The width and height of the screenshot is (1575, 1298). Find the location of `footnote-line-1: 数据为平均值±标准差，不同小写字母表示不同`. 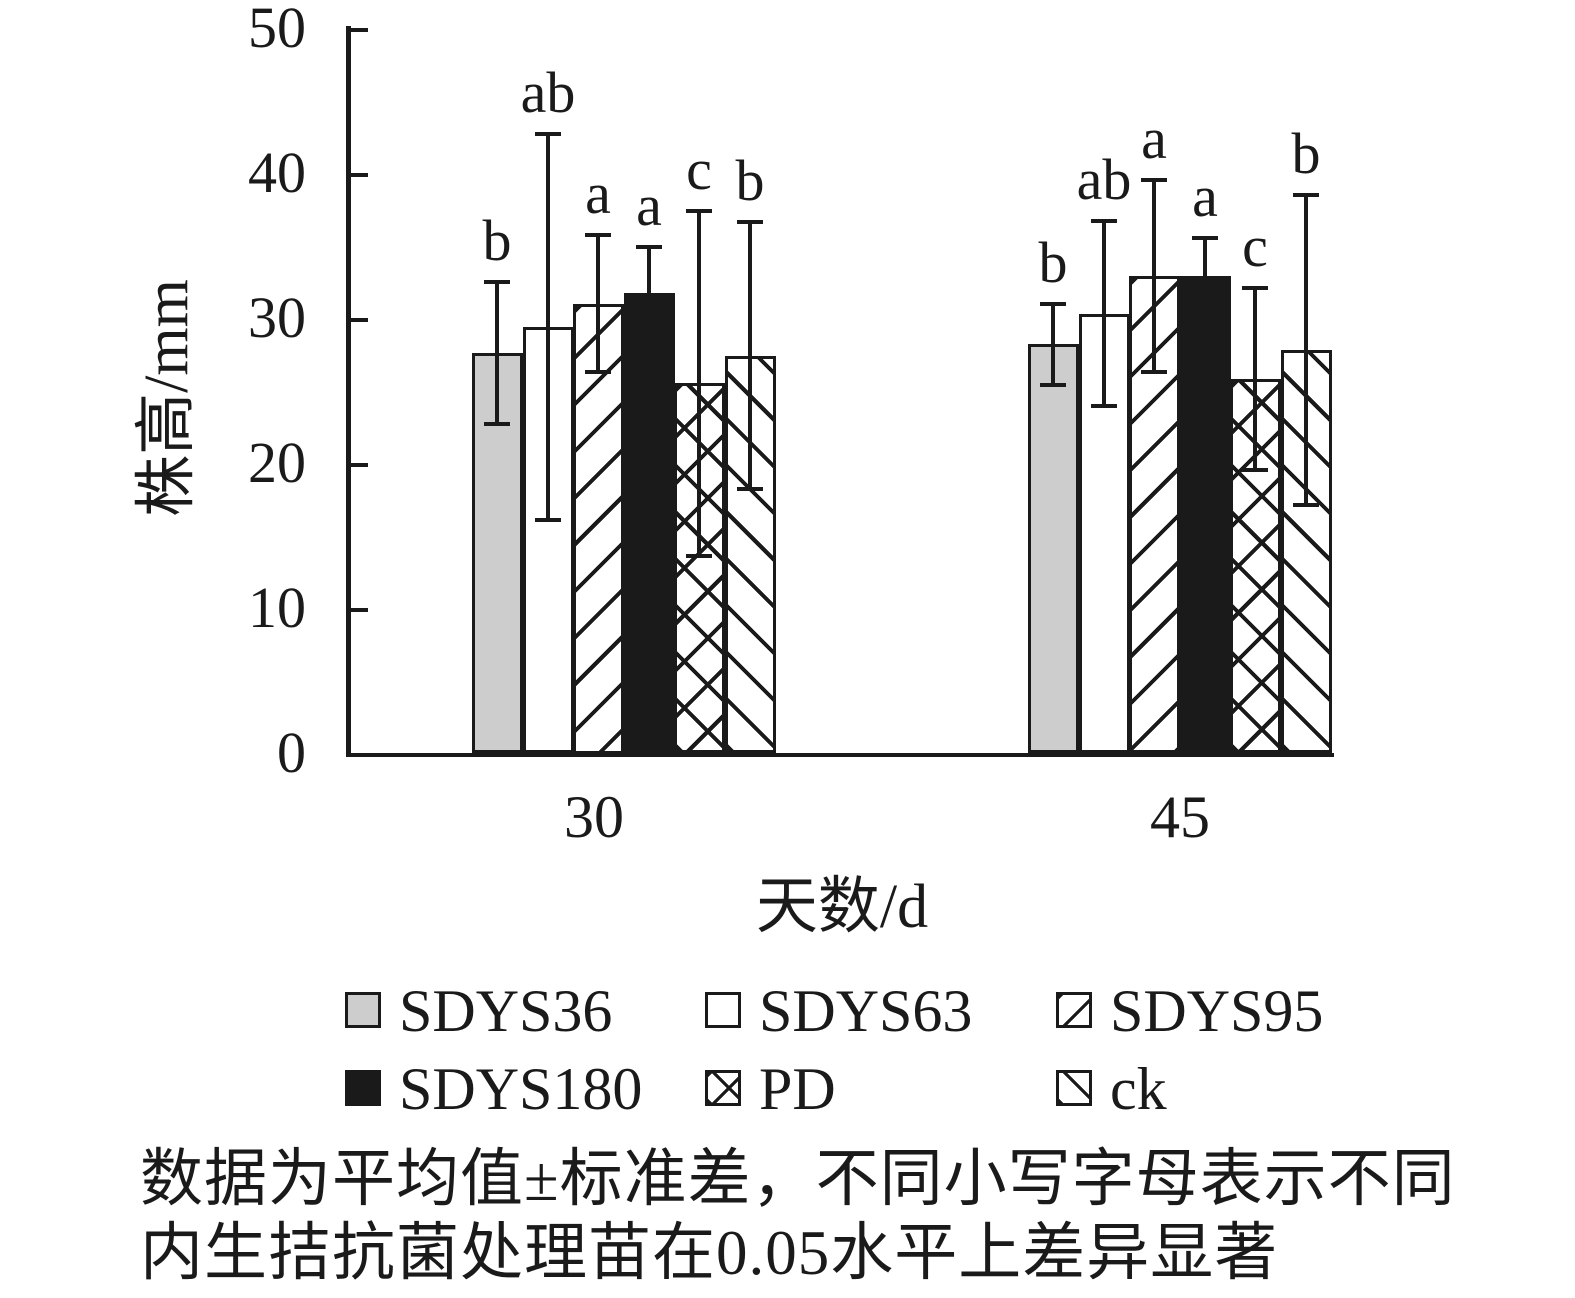

footnote-line-1: 数据为平均值±标准差，不同小写字母表示不同 is located at coordinates (798, 1179).